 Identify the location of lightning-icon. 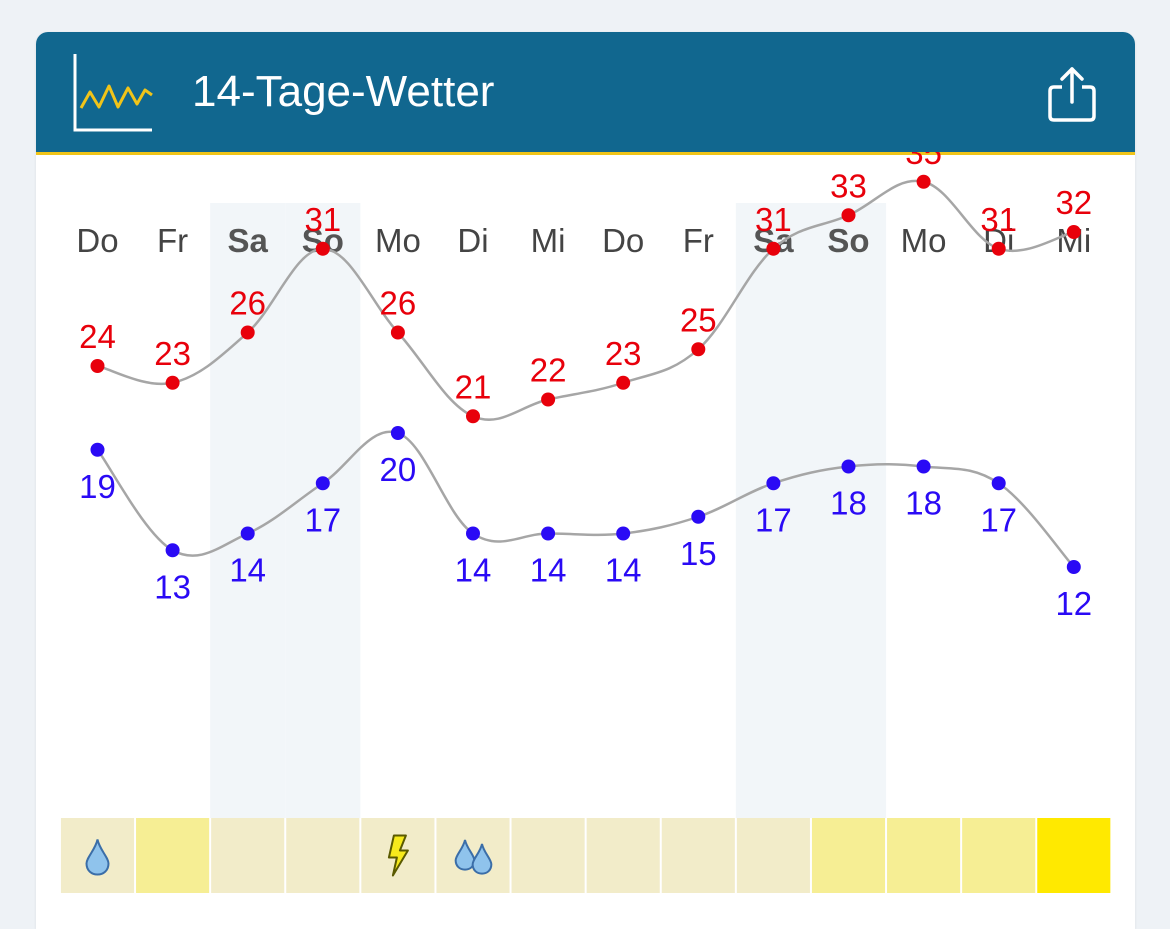
(398, 855).